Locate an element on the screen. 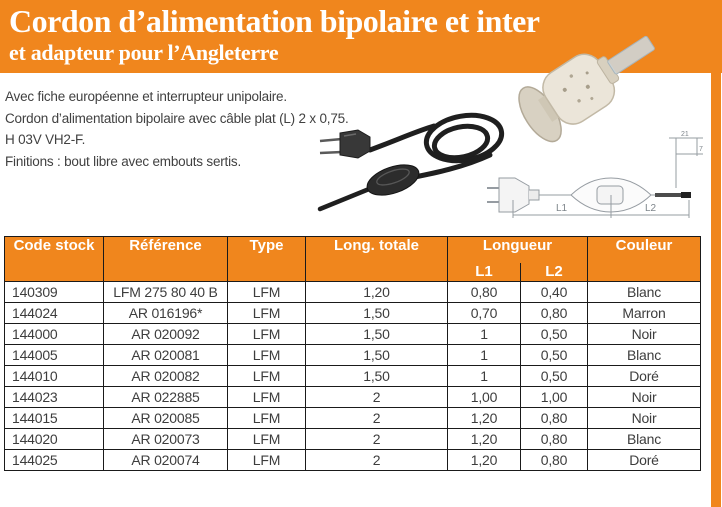 This screenshot has width=722, height=507. cord-dimension-drawing: L1 L2 21 7 is located at coordinates (595, 174).